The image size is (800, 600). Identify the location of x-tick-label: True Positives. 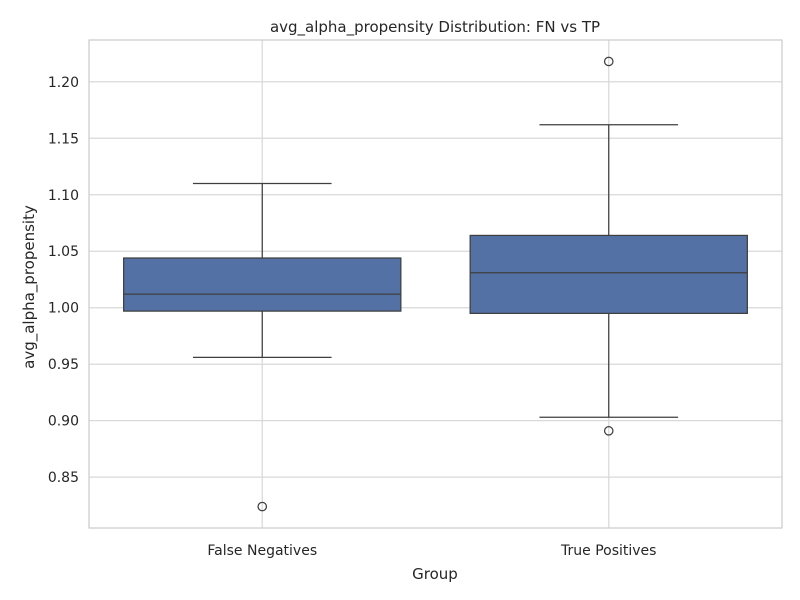
(608, 551).